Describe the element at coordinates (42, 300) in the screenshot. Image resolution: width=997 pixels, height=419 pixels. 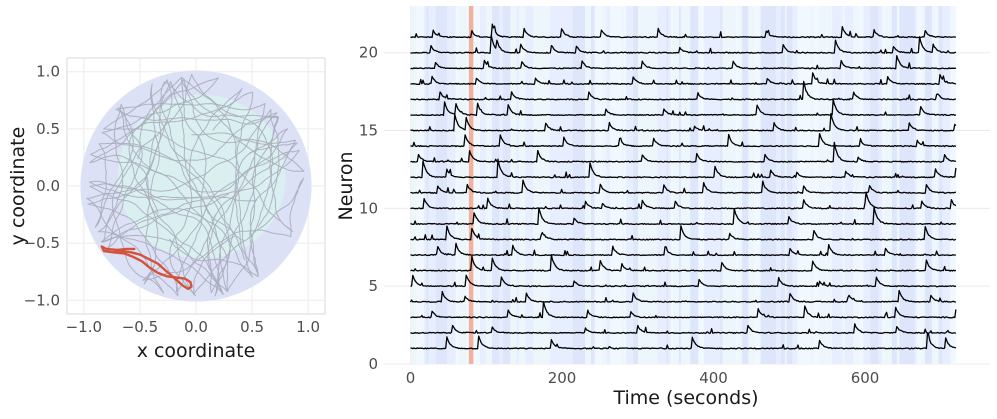
I see `trajectory-y-tick-label: −1.0` at that location.